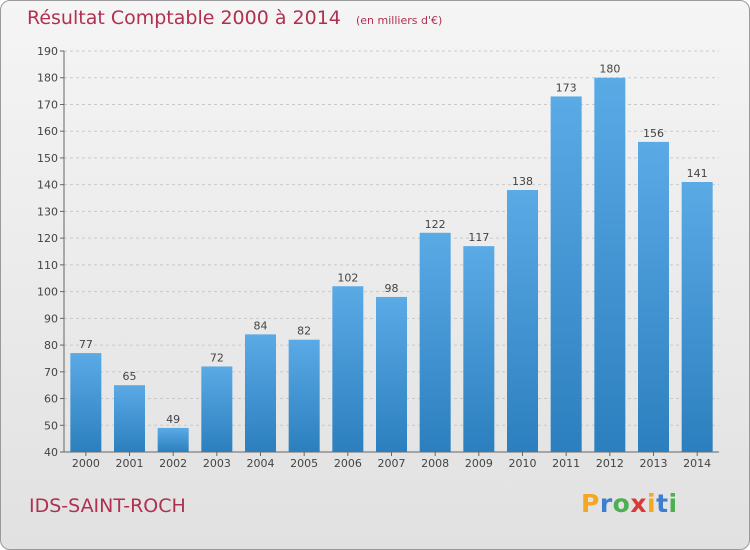 The image size is (750, 550). What do you see at coordinates (51, 318) in the screenshot?
I see `y-tick-label: 90` at bounding box center [51, 318].